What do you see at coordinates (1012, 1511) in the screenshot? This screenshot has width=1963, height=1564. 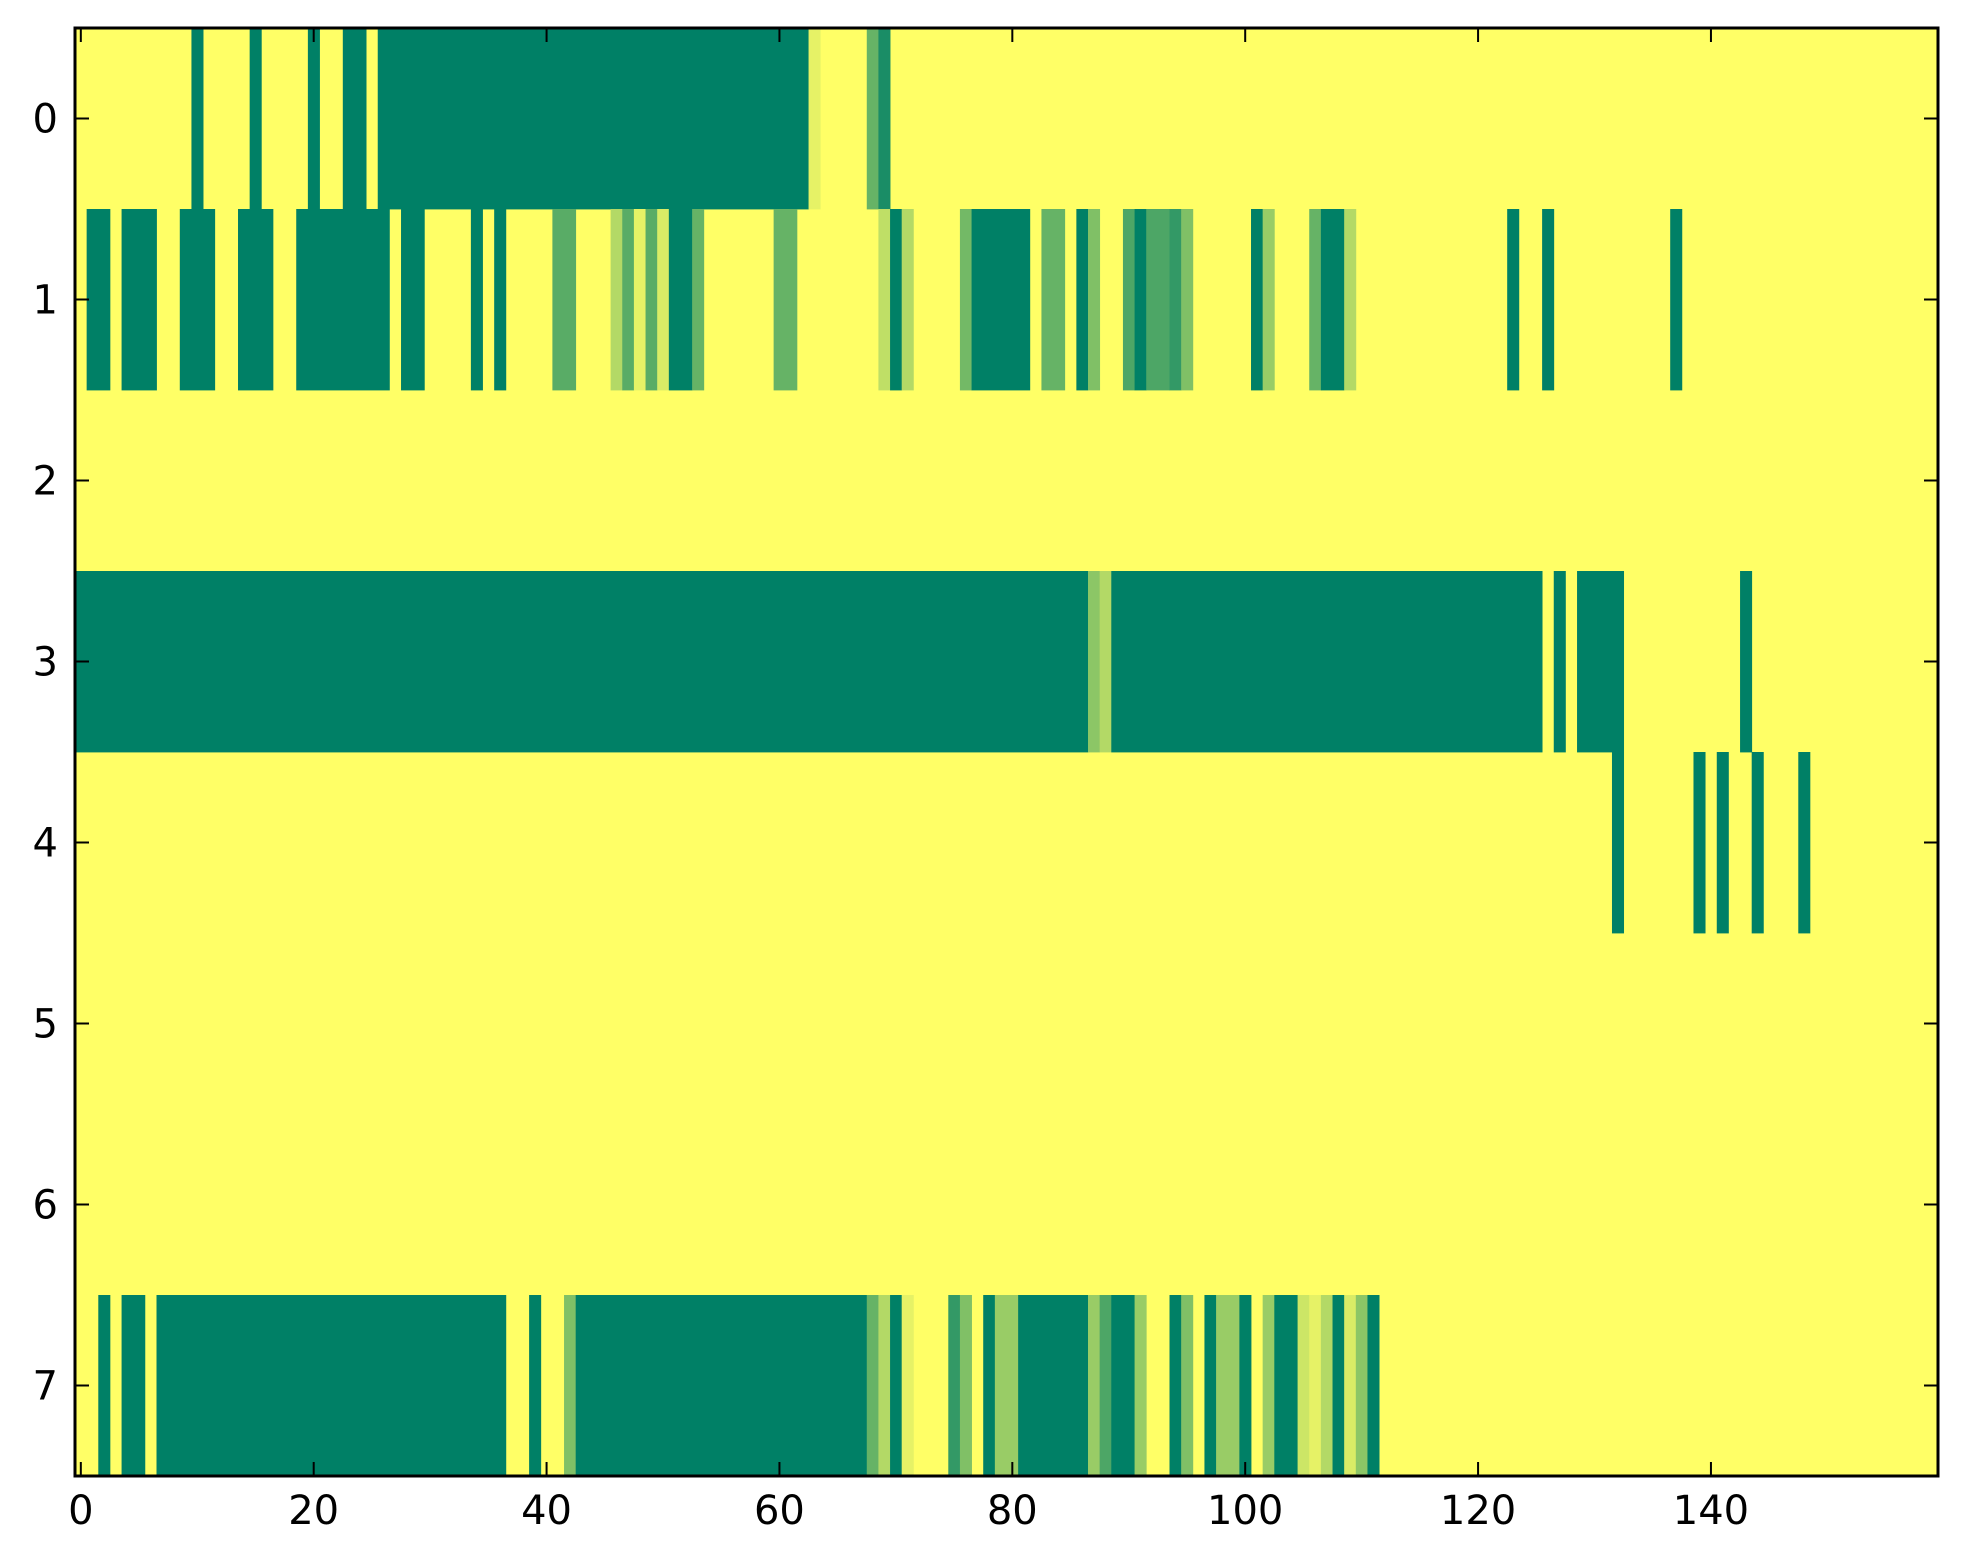 I see `x-tick-label: 80` at bounding box center [1012, 1511].